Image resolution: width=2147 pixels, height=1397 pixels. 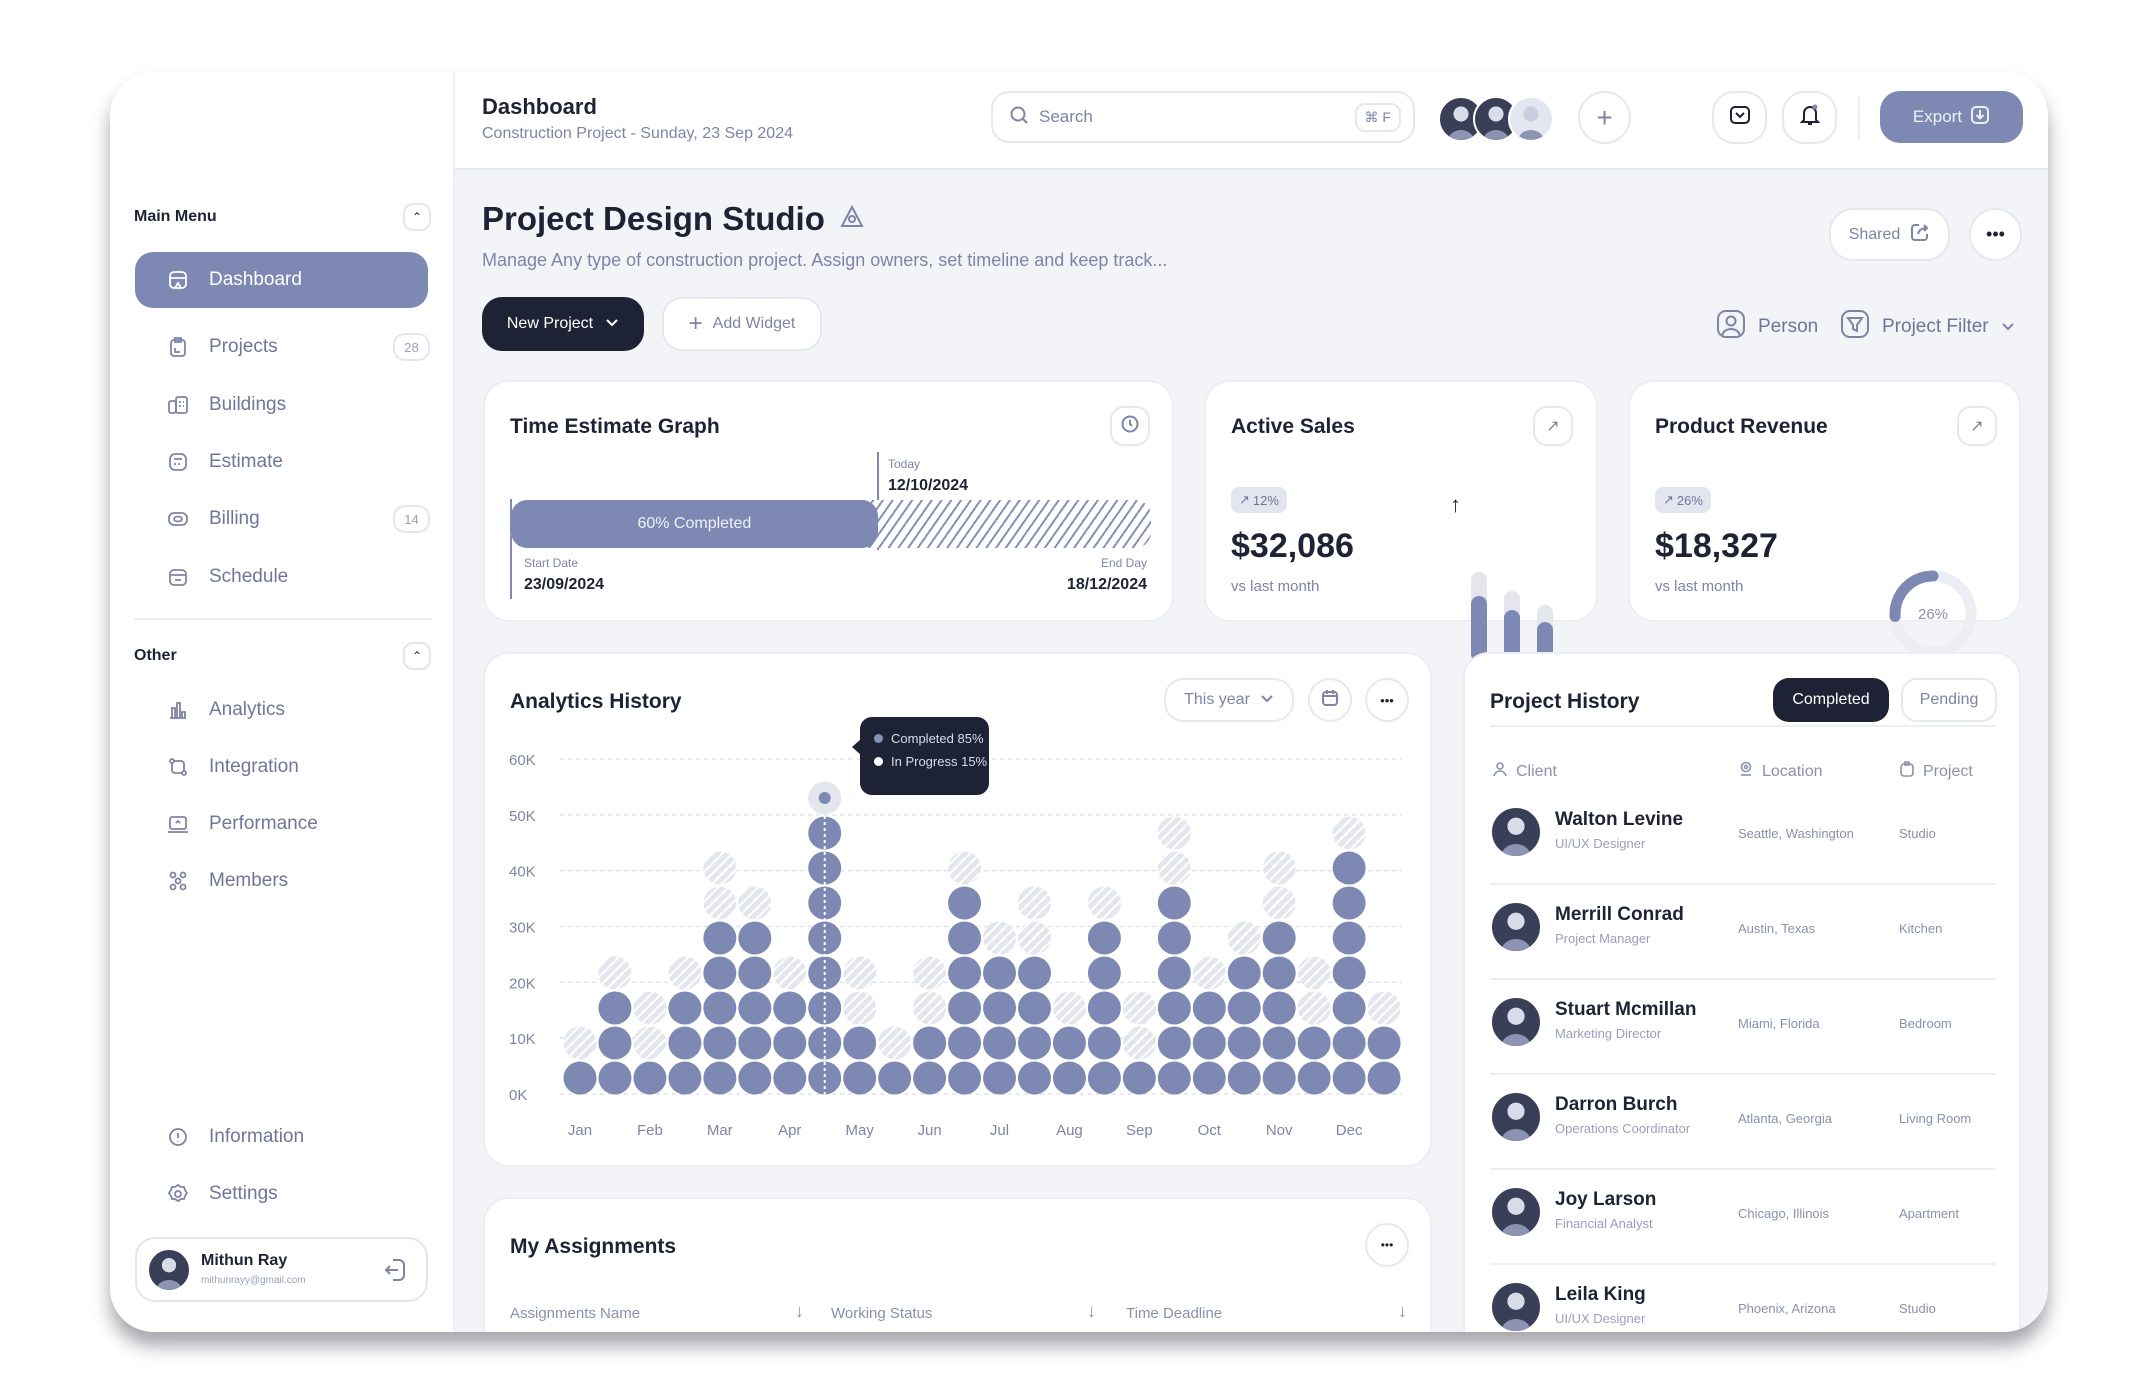 I want to click on clock-button, so click(x=1130, y=426).